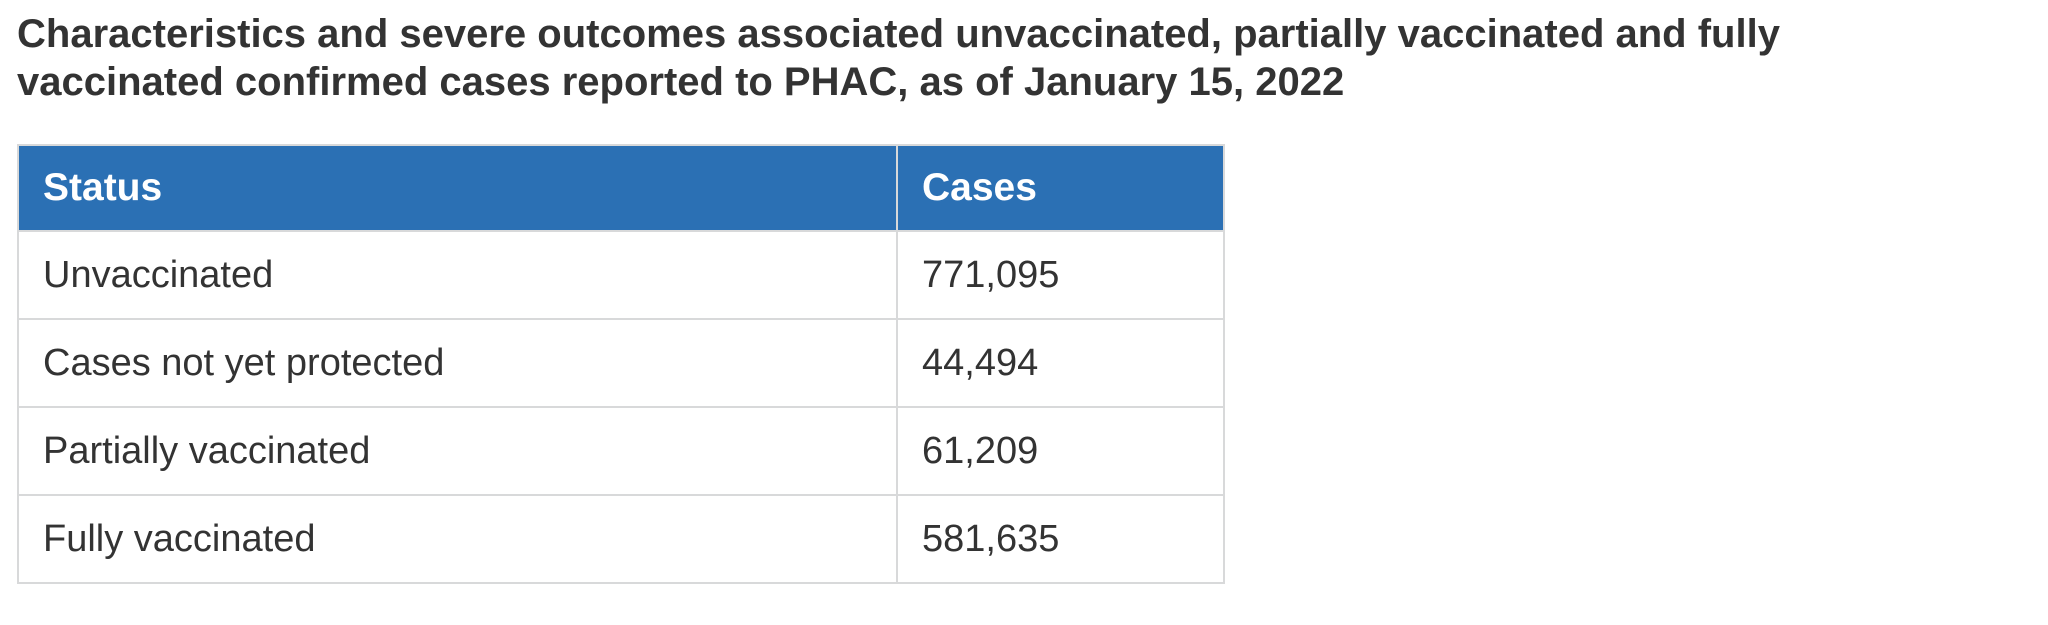 This screenshot has width=2048, height=625. I want to click on cell-status: Fully vaccinated, so click(457, 539).